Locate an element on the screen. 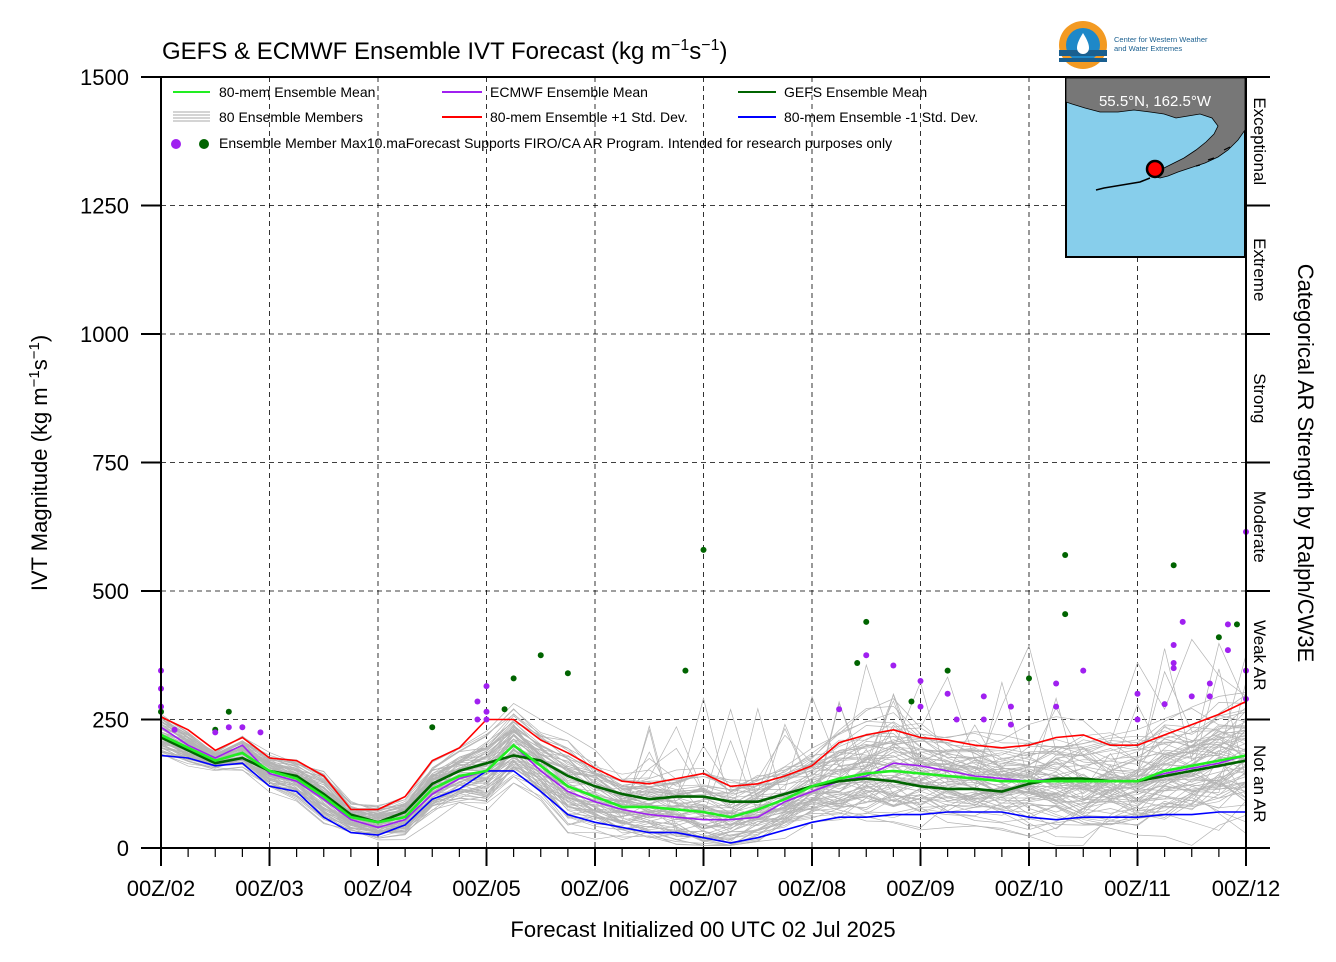  logo-text-line1: Center for Western Weather is located at coordinates (1161, 39).